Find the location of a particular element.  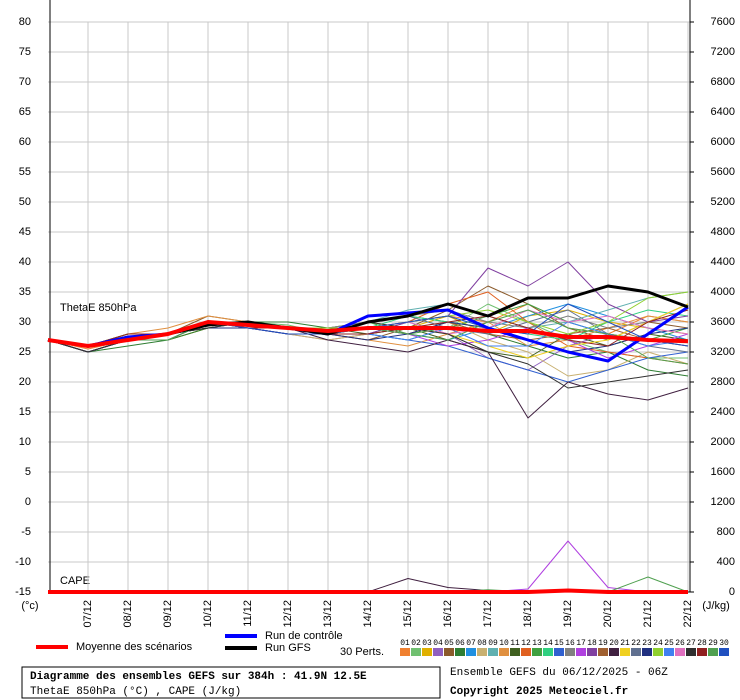

annotation: CAPE is located at coordinates (75, 581).